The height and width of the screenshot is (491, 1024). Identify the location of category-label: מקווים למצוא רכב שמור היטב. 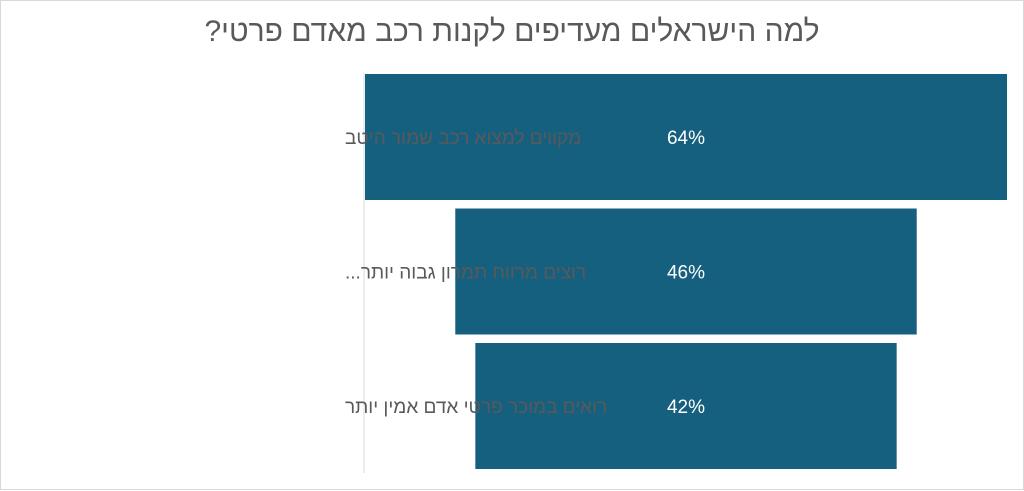
(463, 138).